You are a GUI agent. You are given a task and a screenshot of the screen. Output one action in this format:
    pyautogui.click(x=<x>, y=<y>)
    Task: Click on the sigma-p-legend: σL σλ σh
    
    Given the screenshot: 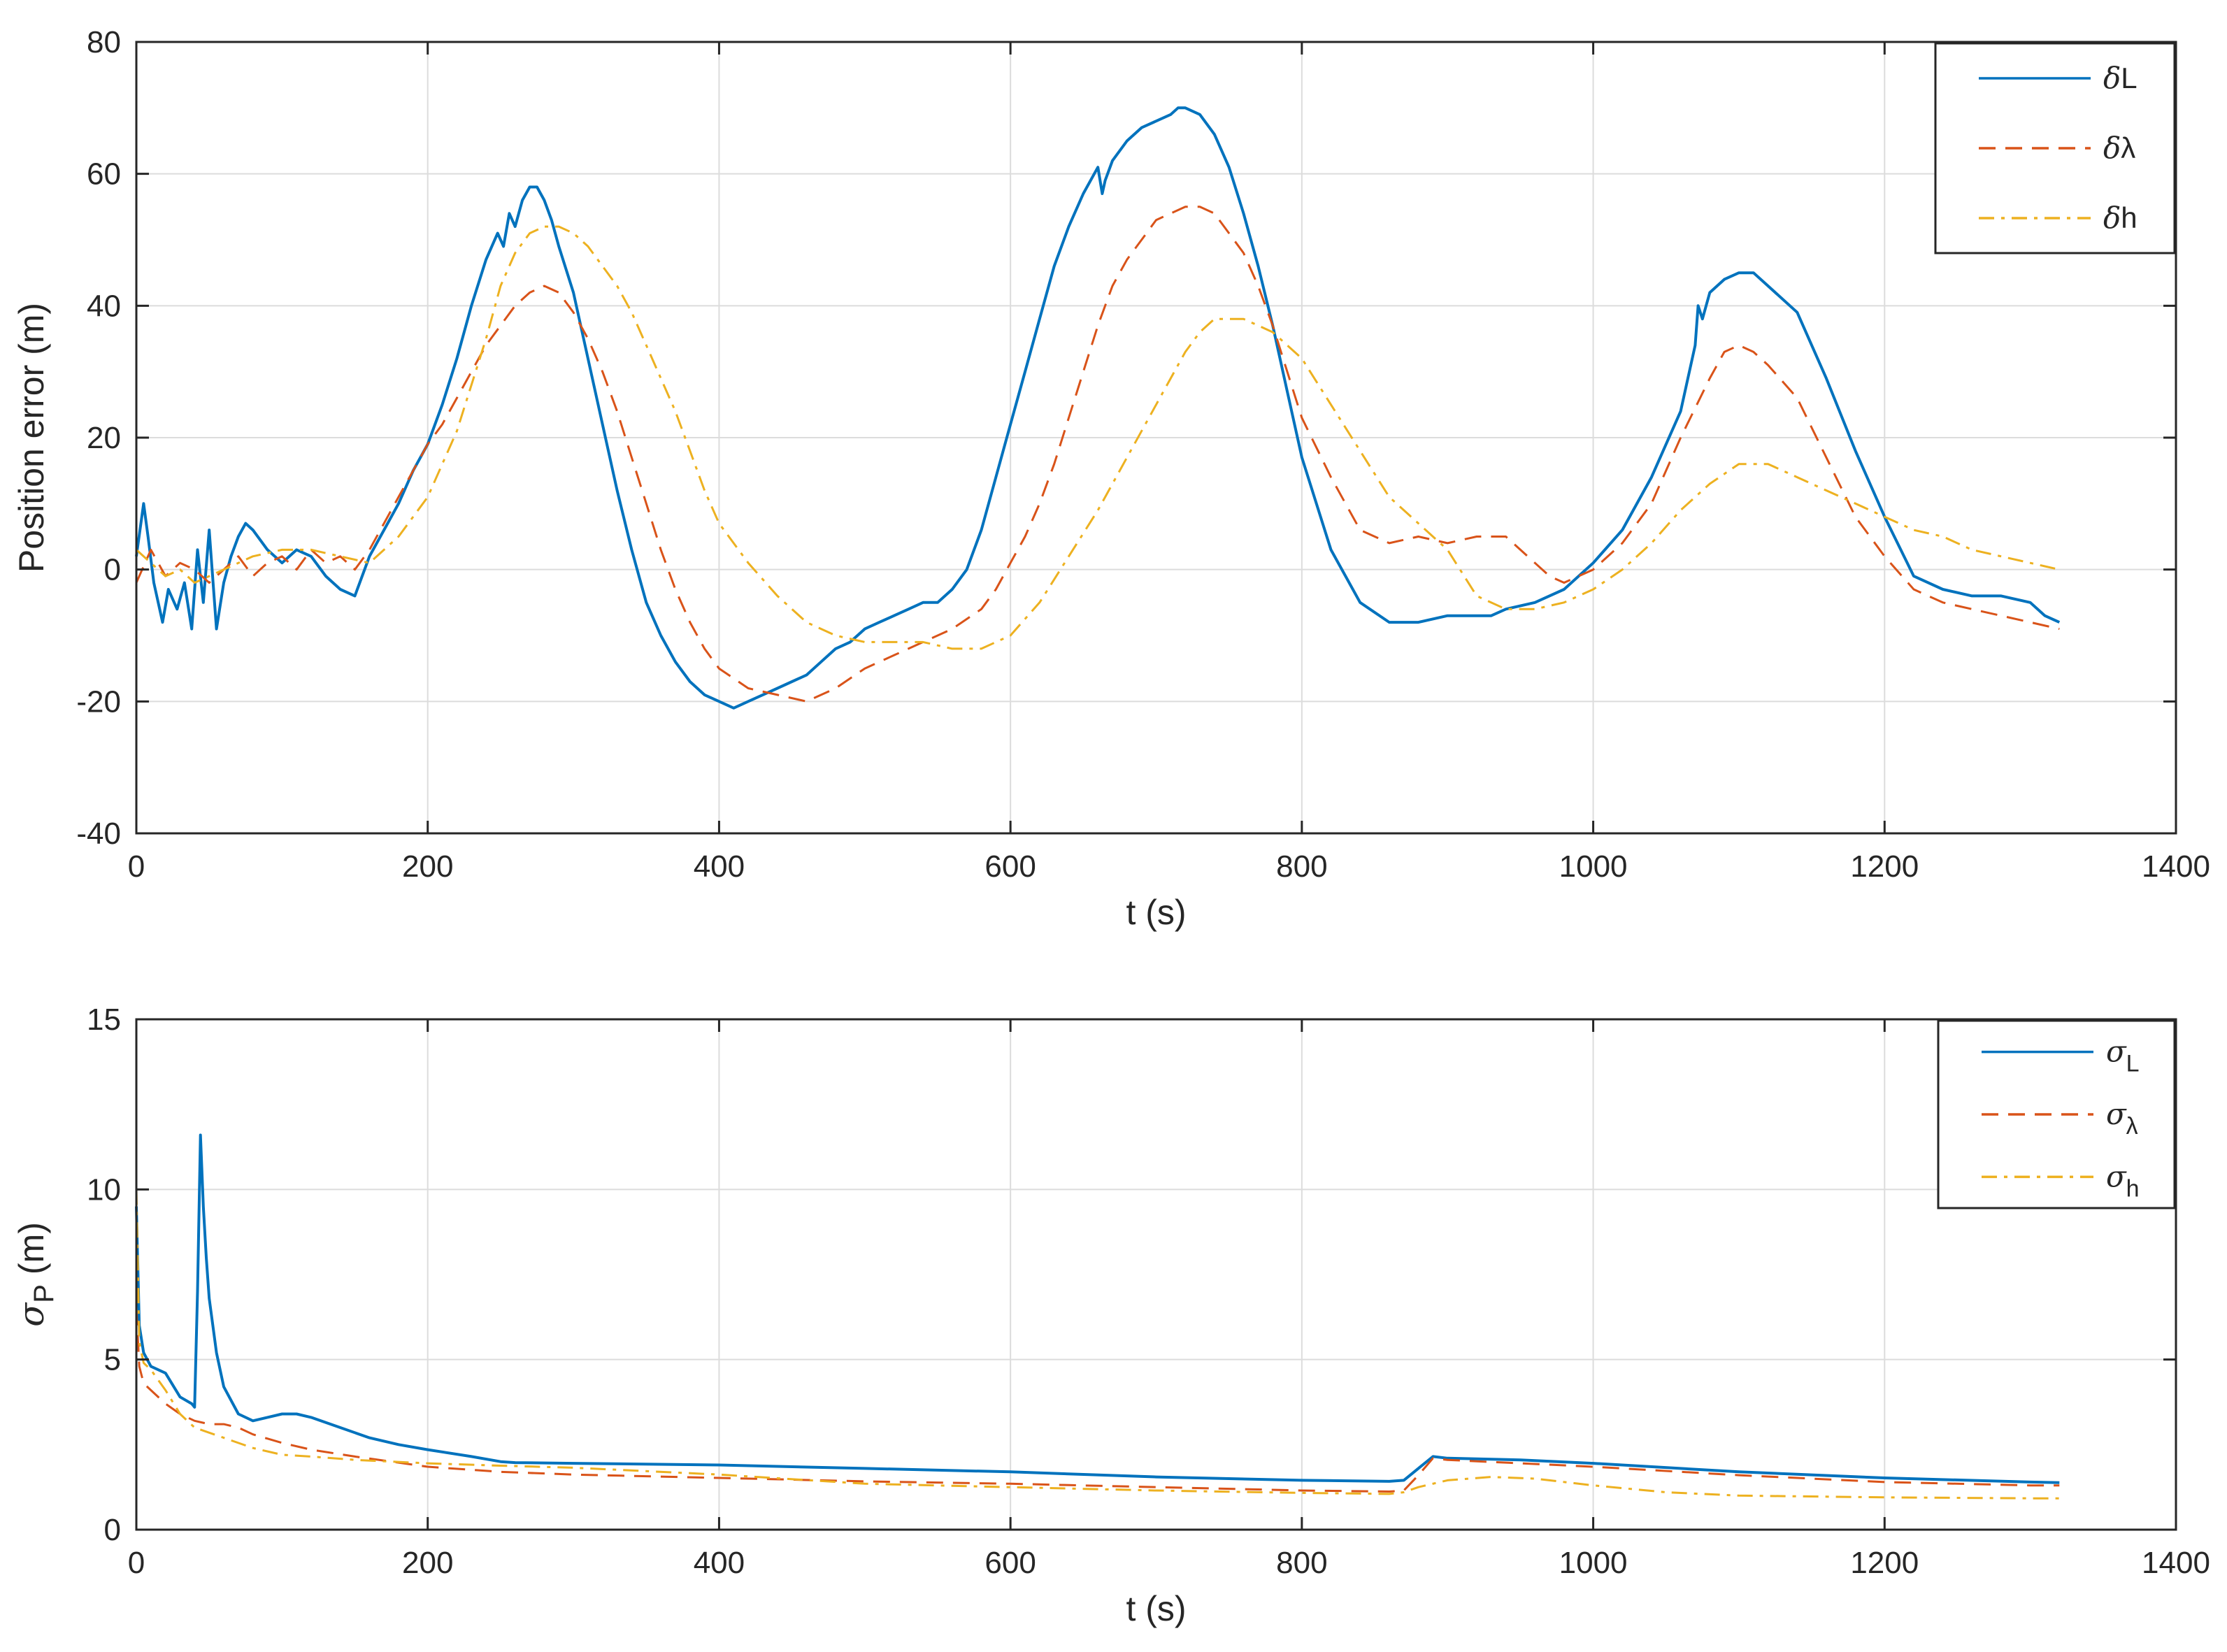 What is the action you would take?
    pyautogui.click(x=2056, y=1114)
    